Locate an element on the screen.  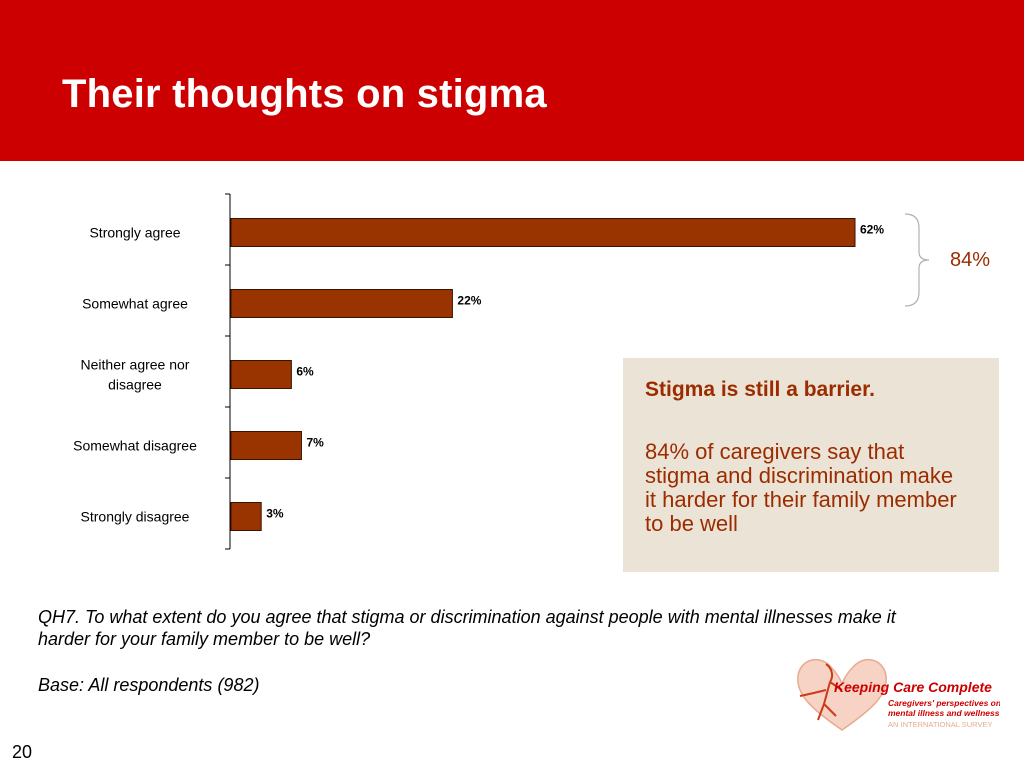
category-label-line: Strongly disagree is located at coordinates (135, 517).